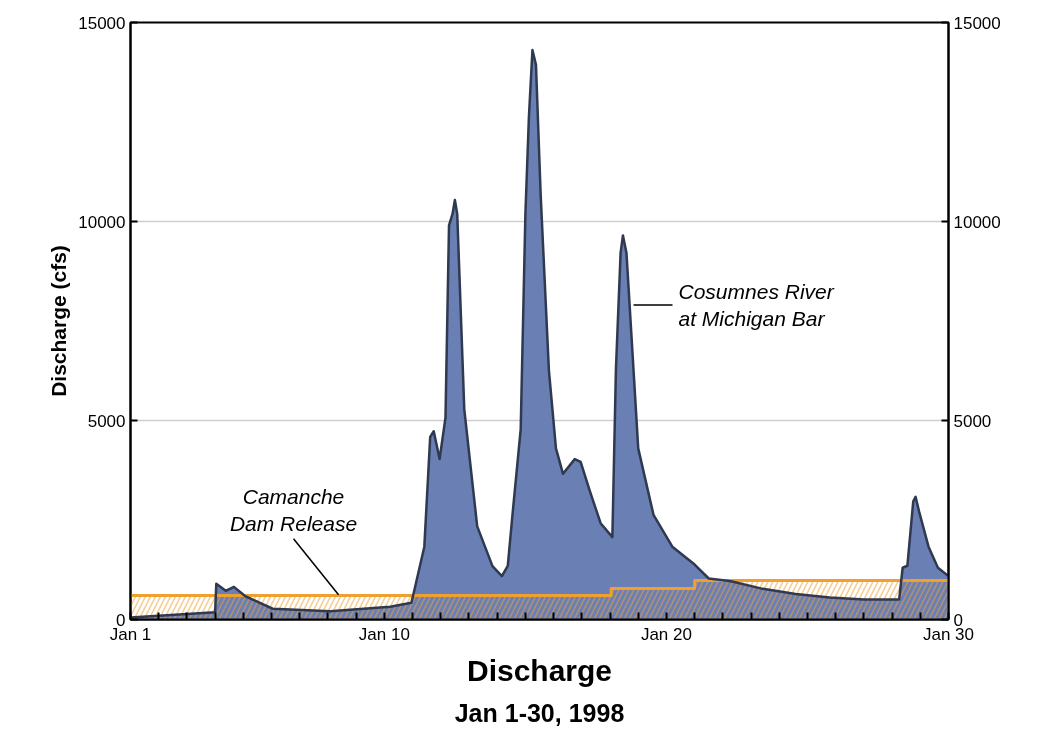 This screenshot has width=1043, height=731. What do you see at coordinates (666, 634) in the screenshot?
I see `x-tick-label: Jan 20` at bounding box center [666, 634].